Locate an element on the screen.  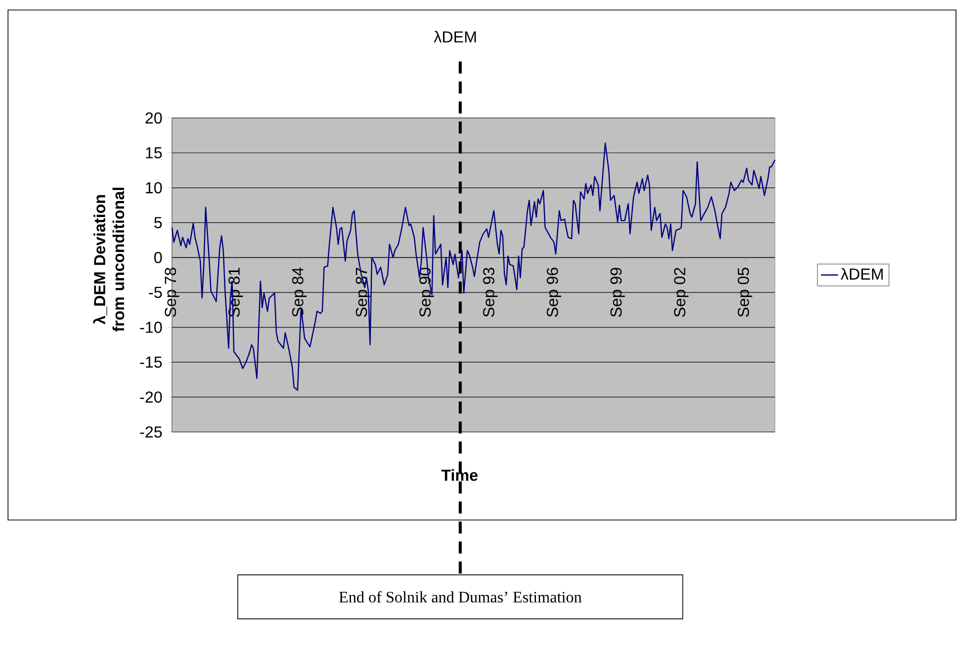
y-tick-label: 20 is located at coordinates (154, 118).